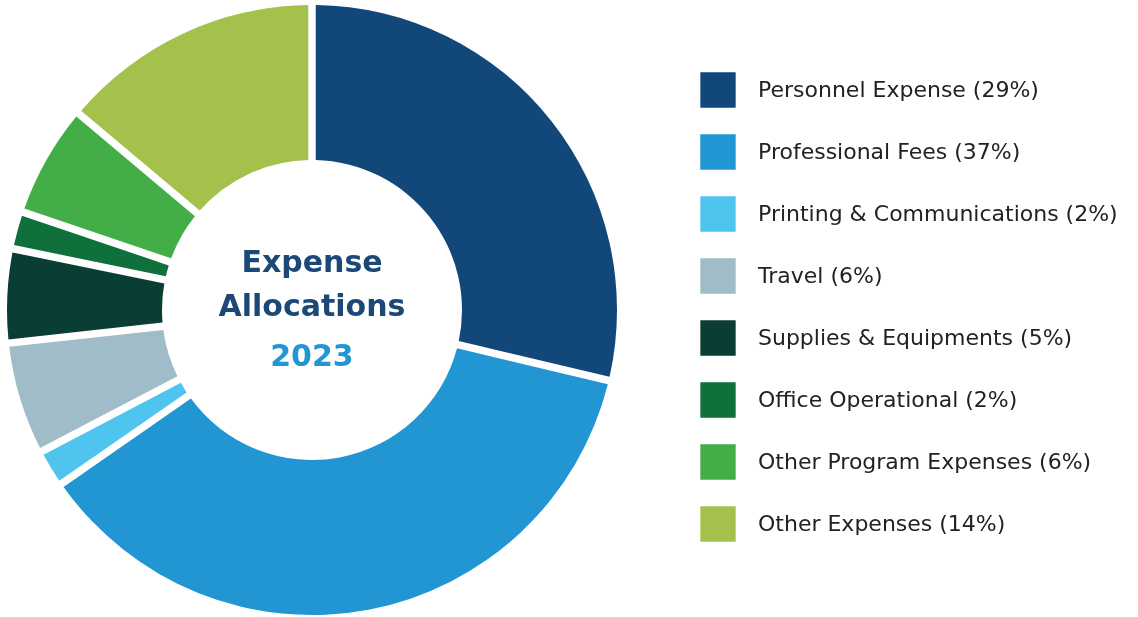  Describe the element at coordinates (898, 89) in the screenshot. I see `legend-label: Personnel Expense (29%)` at that location.